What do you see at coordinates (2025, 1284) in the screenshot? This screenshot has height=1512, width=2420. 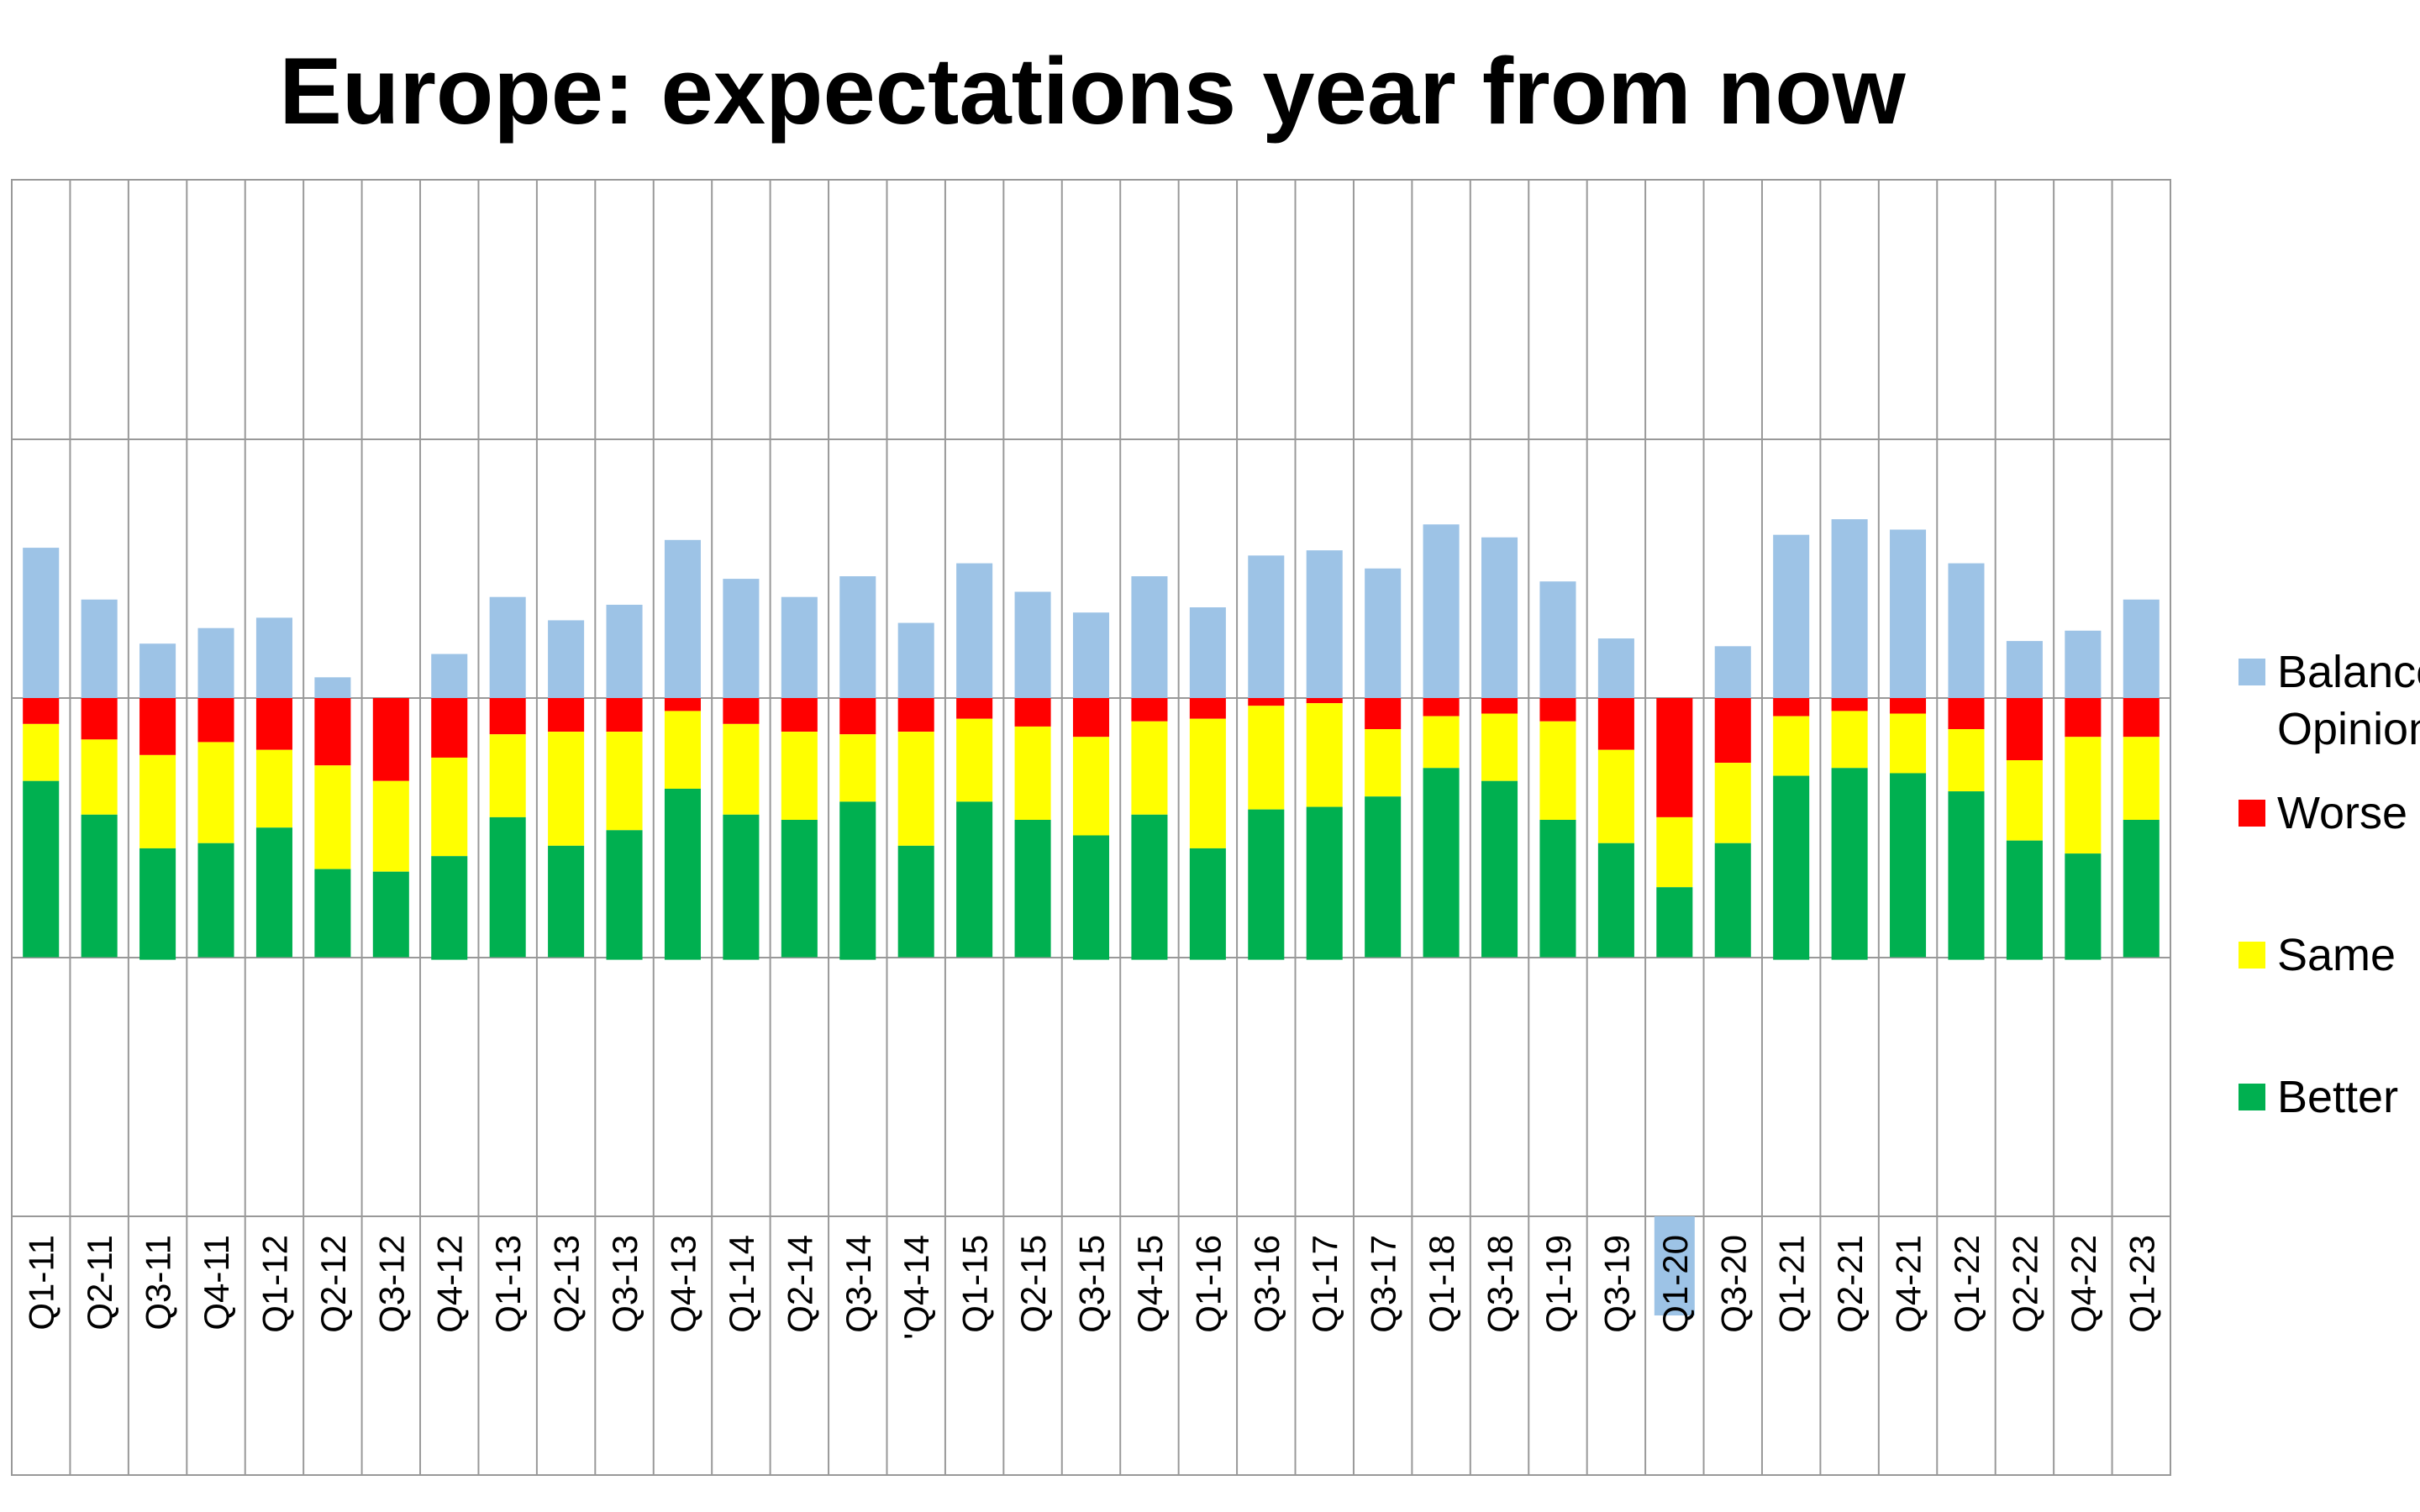 I see `x-tick-label: Q2-22` at bounding box center [2025, 1284].